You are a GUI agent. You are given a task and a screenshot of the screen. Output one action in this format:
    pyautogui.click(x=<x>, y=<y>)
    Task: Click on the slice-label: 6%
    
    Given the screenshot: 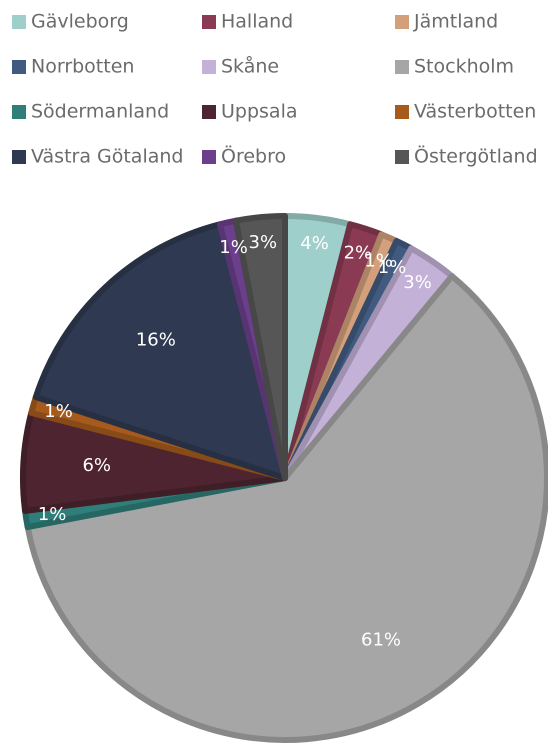 What is the action you would take?
    pyautogui.click(x=96, y=465)
    